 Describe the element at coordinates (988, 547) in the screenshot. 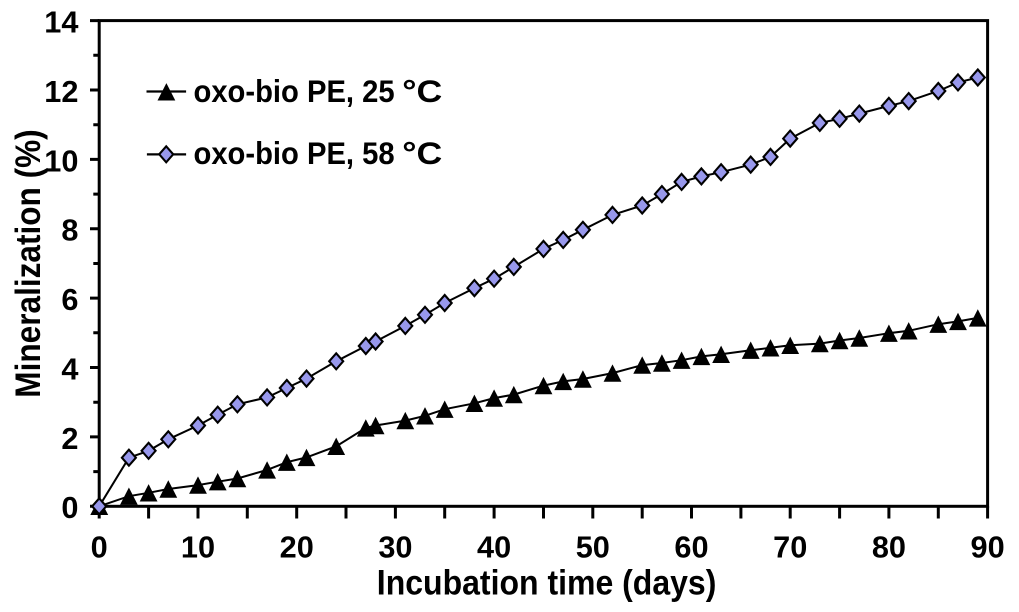

I see `svg-text: 90` at that location.